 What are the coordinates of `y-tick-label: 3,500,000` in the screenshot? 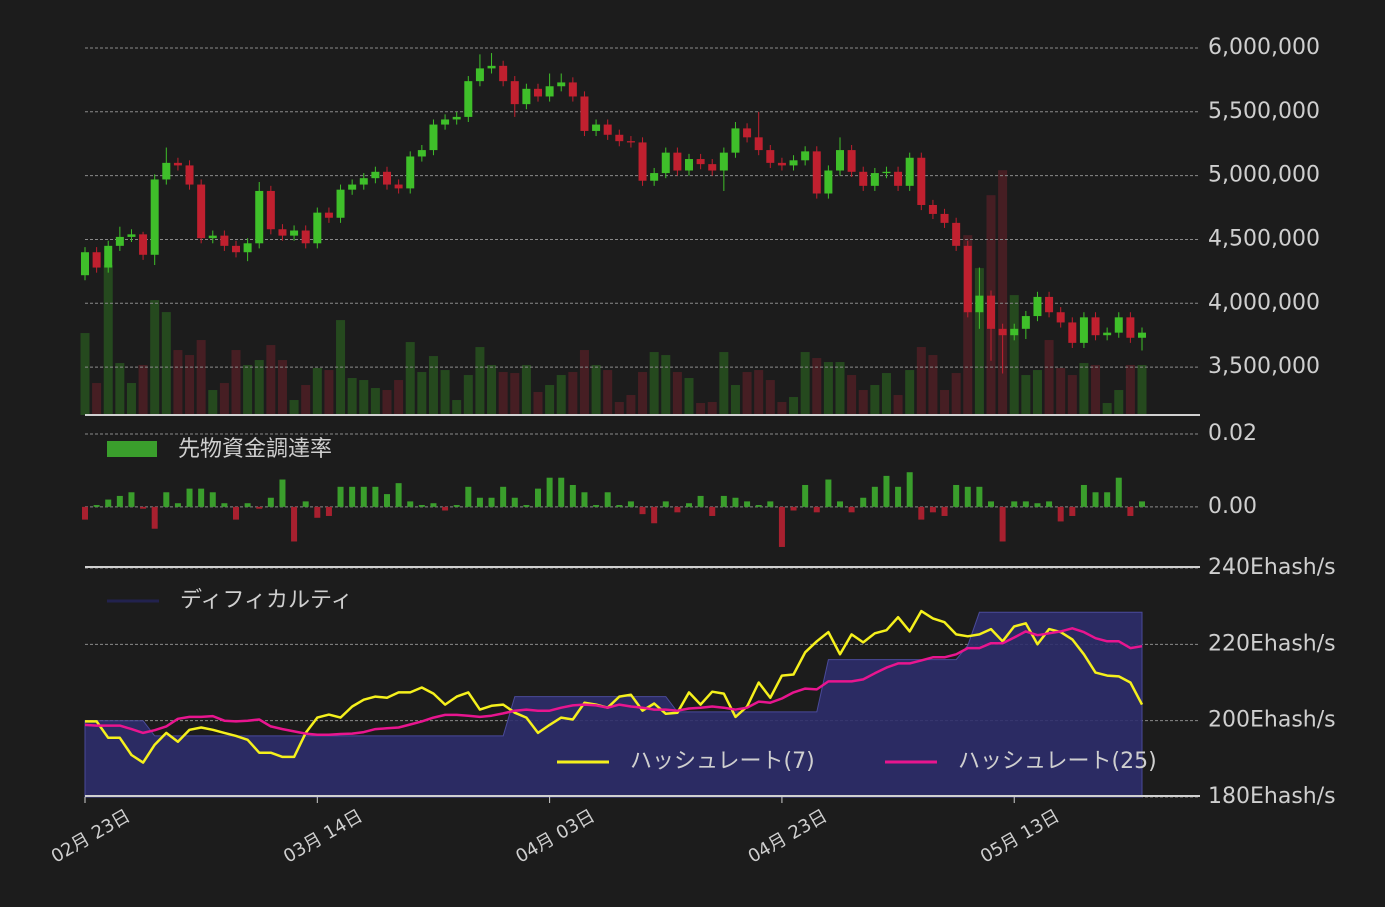 It's located at (1264, 366).